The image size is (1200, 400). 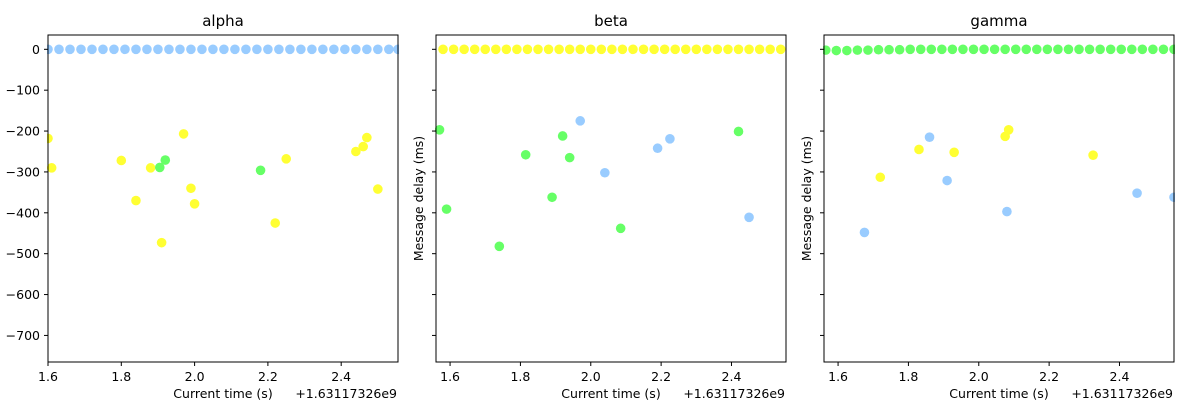 I want to click on x-tick-label: 1.8, so click(x=121, y=376).